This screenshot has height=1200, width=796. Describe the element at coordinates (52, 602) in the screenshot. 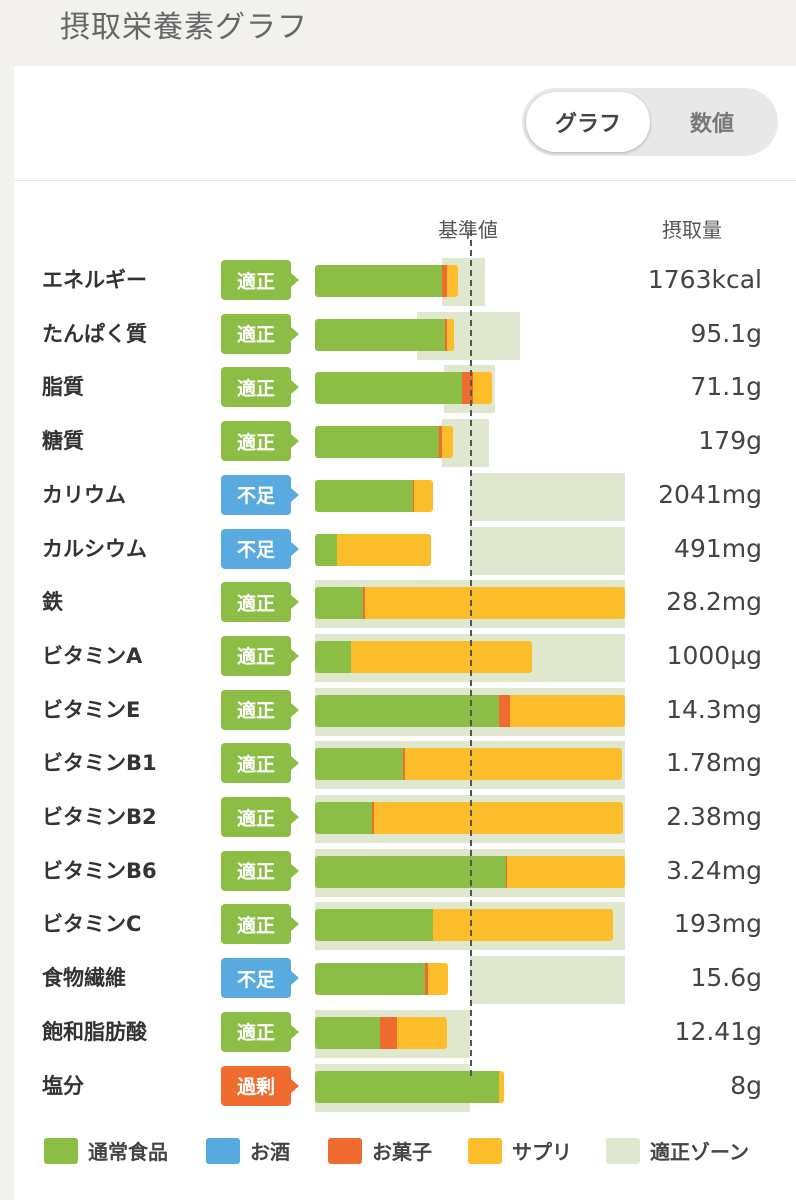

I see `nutrient-name: 鉄` at that location.